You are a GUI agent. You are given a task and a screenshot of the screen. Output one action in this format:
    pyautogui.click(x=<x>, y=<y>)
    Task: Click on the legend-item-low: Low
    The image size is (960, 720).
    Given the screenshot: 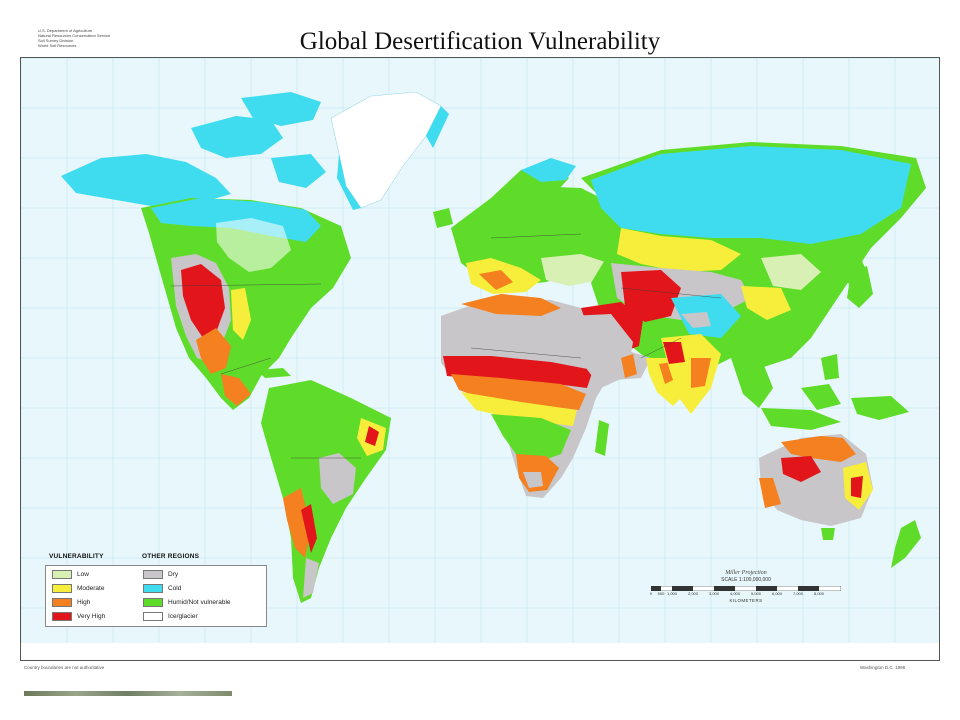 What is the action you would take?
    pyautogui.click(x=70, y=574)
    